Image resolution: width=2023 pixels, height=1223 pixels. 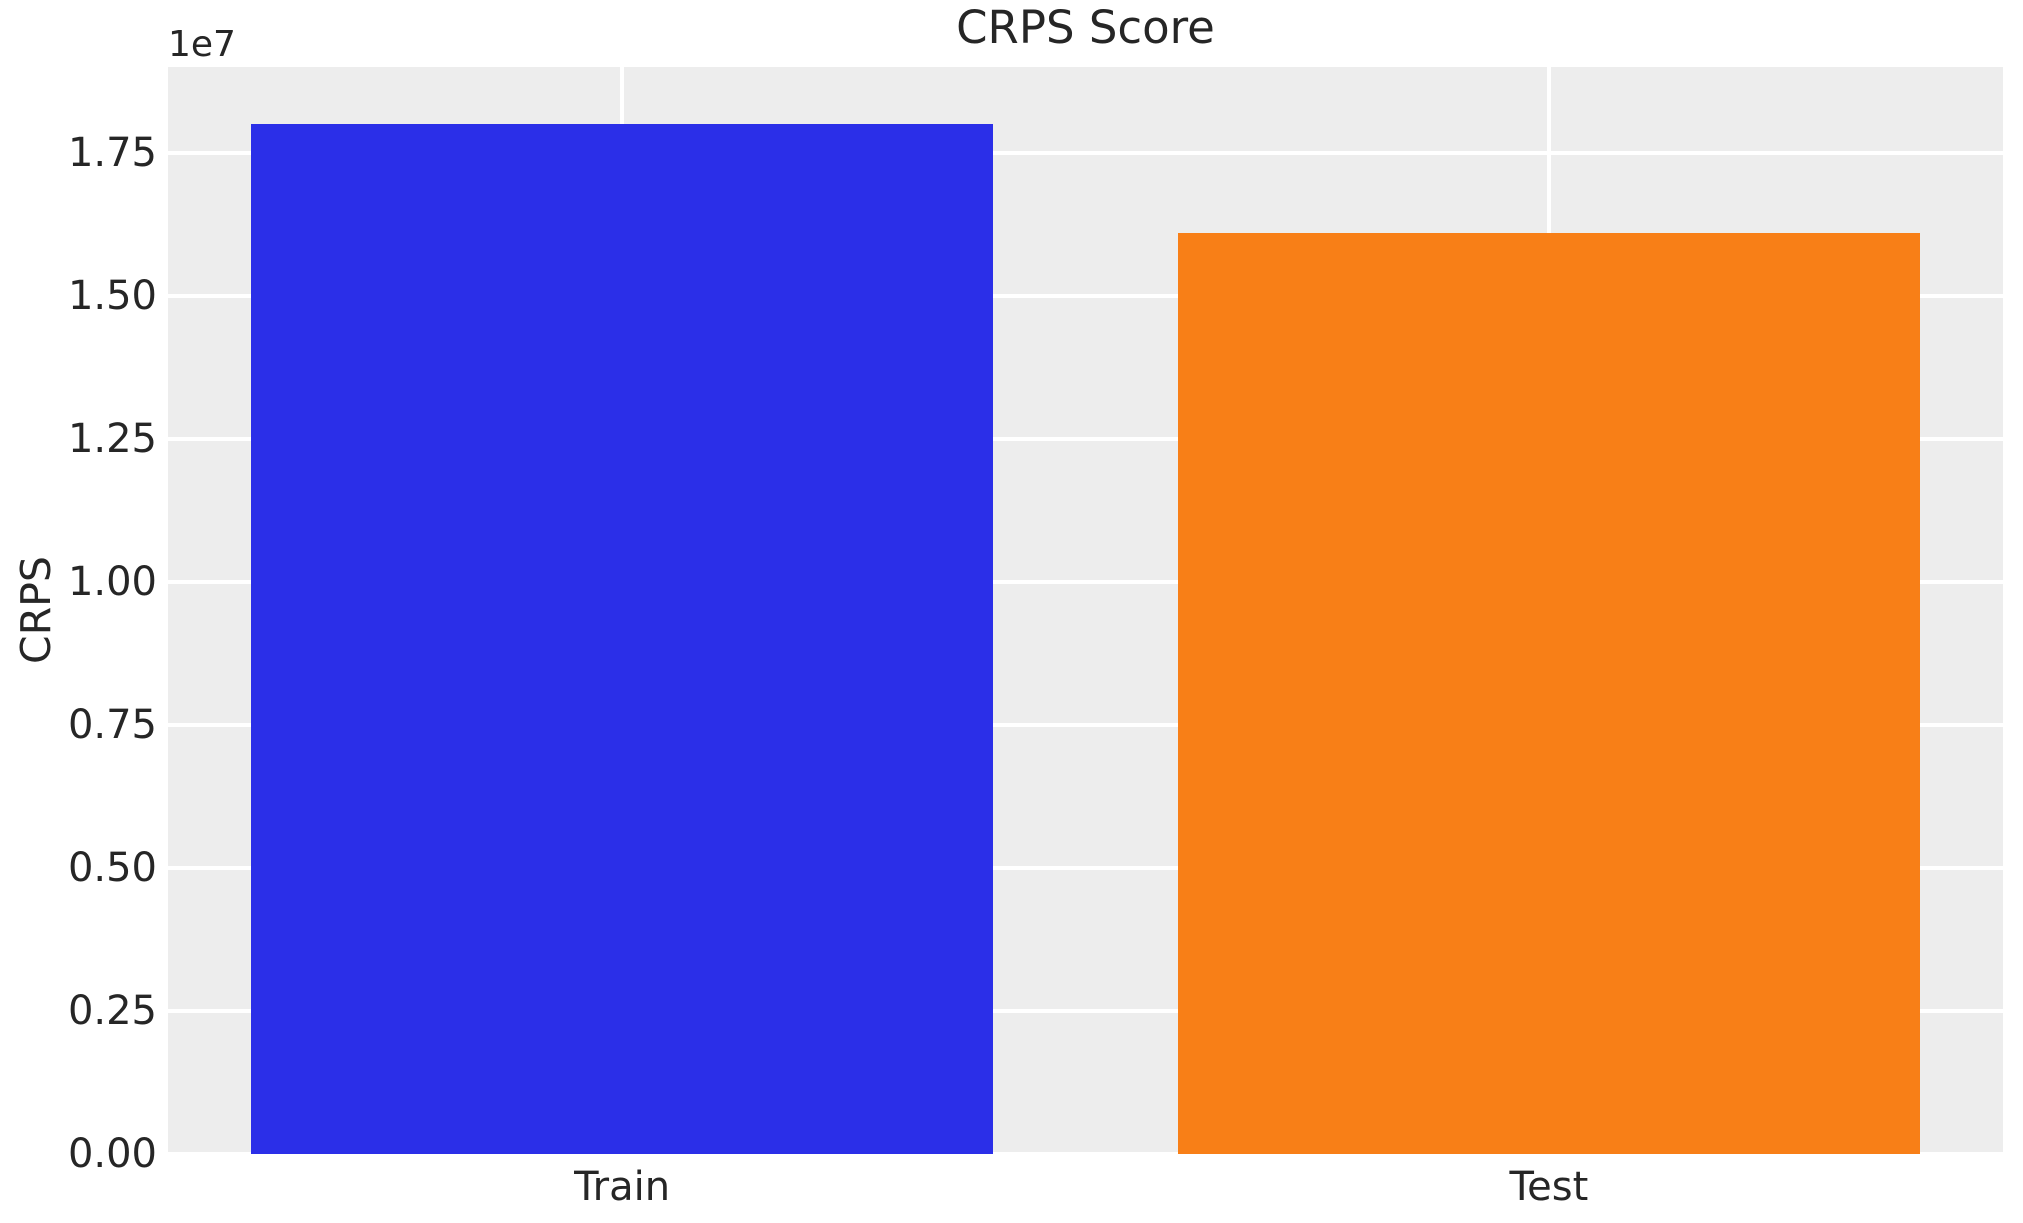 I want to click on y-axis-label: CRPS, so click(x=36, y=610).